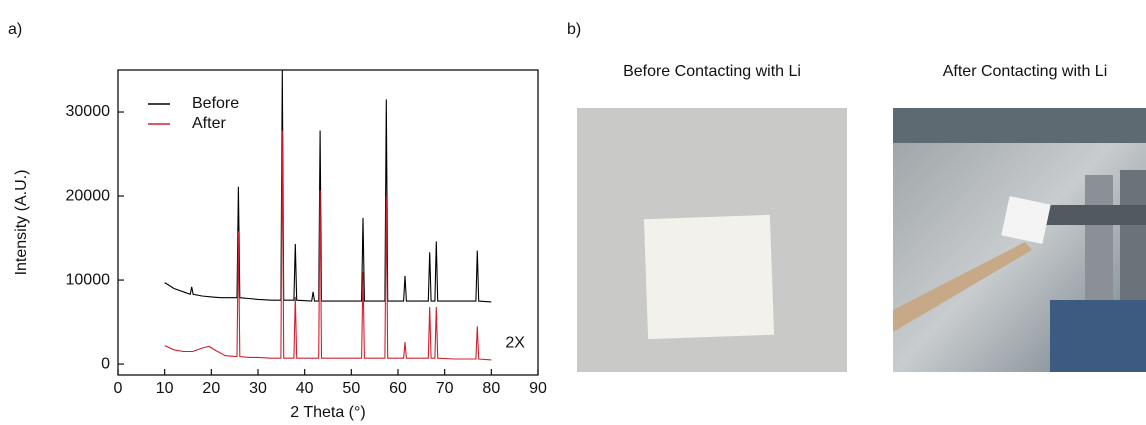 This screenshot has width=1146, height=425. What do you see at coordinates (1025, 71) in the screenshot?
I see `photo-caption: After Contacting with Li` at bounding box center [1025, 71].